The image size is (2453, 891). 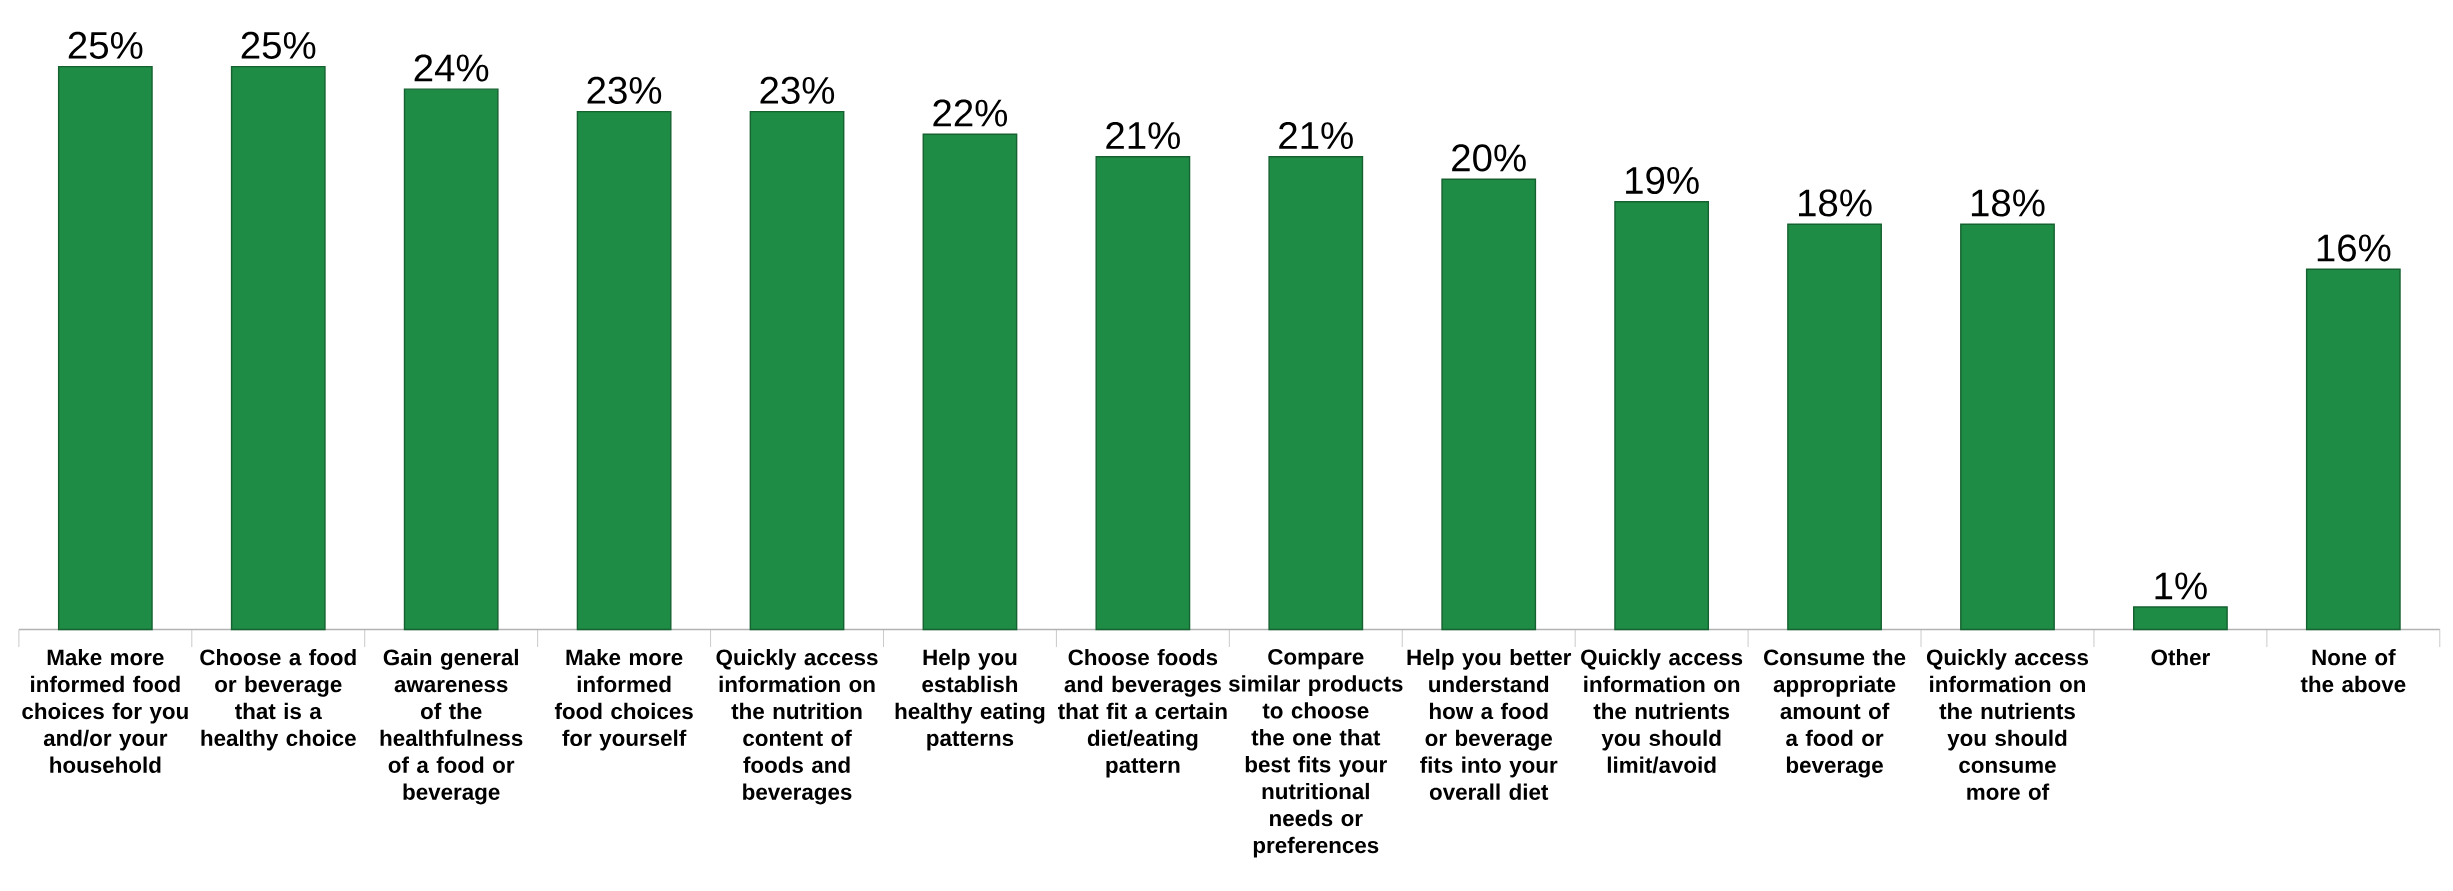 What do you see at coordinates (2180, 657) in the screenshot?
I see `x-tick-label: Other` at bounding box center [2180, 657].